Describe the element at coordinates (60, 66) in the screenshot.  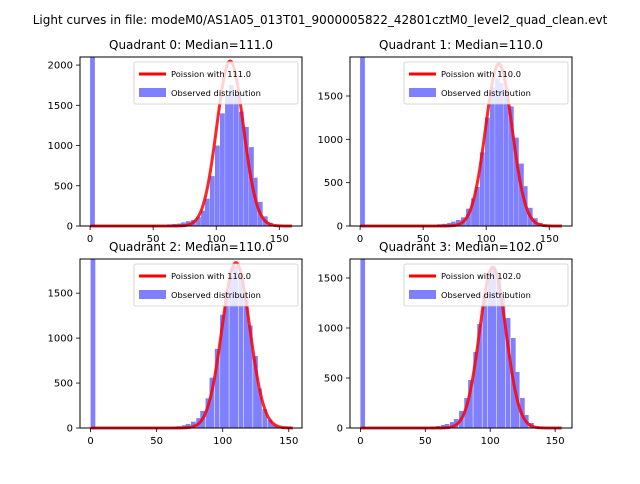
I see `y-tick-label: 2000` at that location.